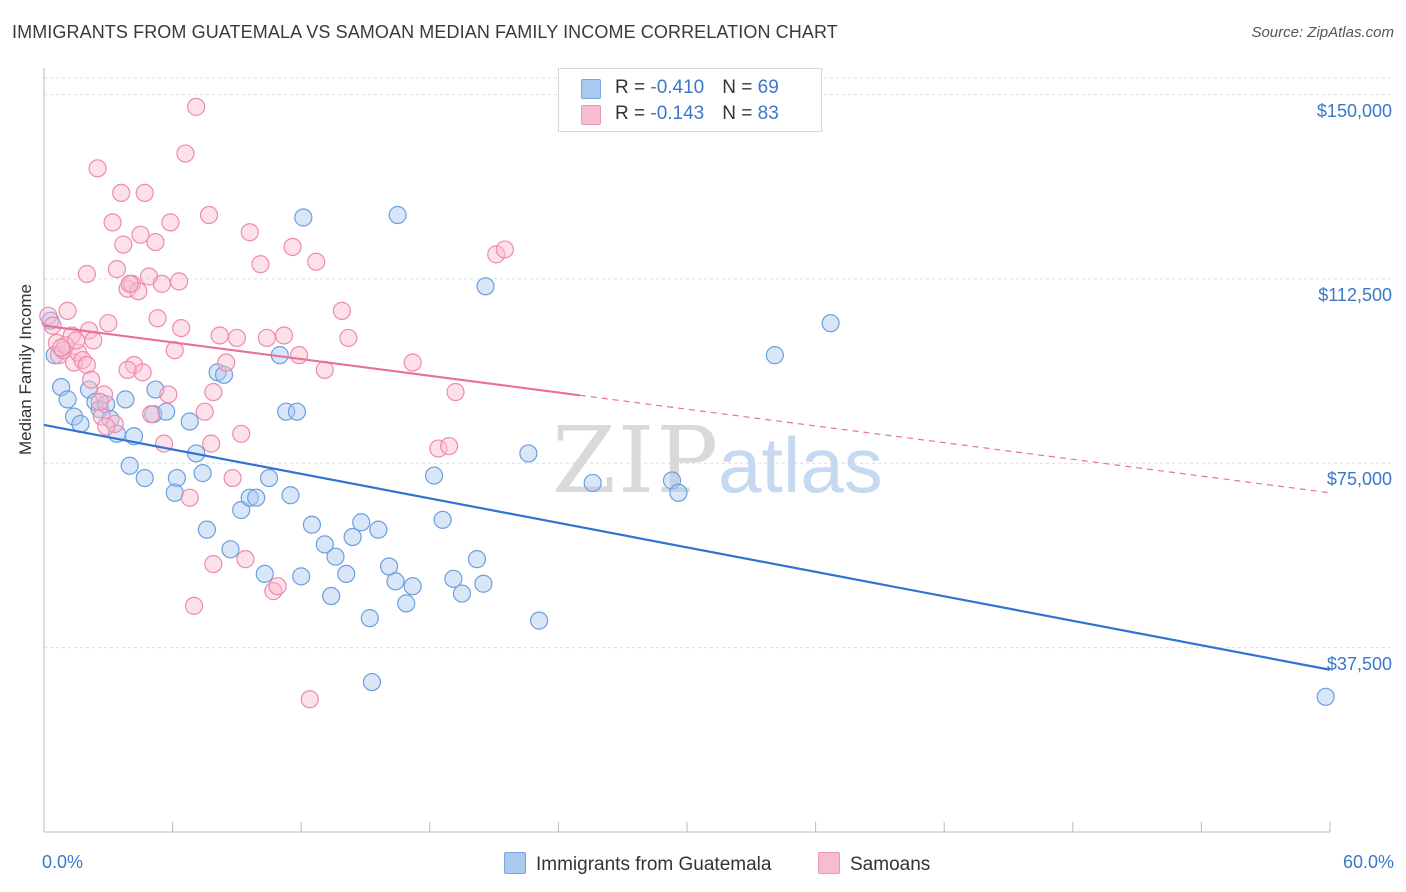  I want to click on legend-text-guatemala: R = -0.410 N = 69, so click(697, 87).